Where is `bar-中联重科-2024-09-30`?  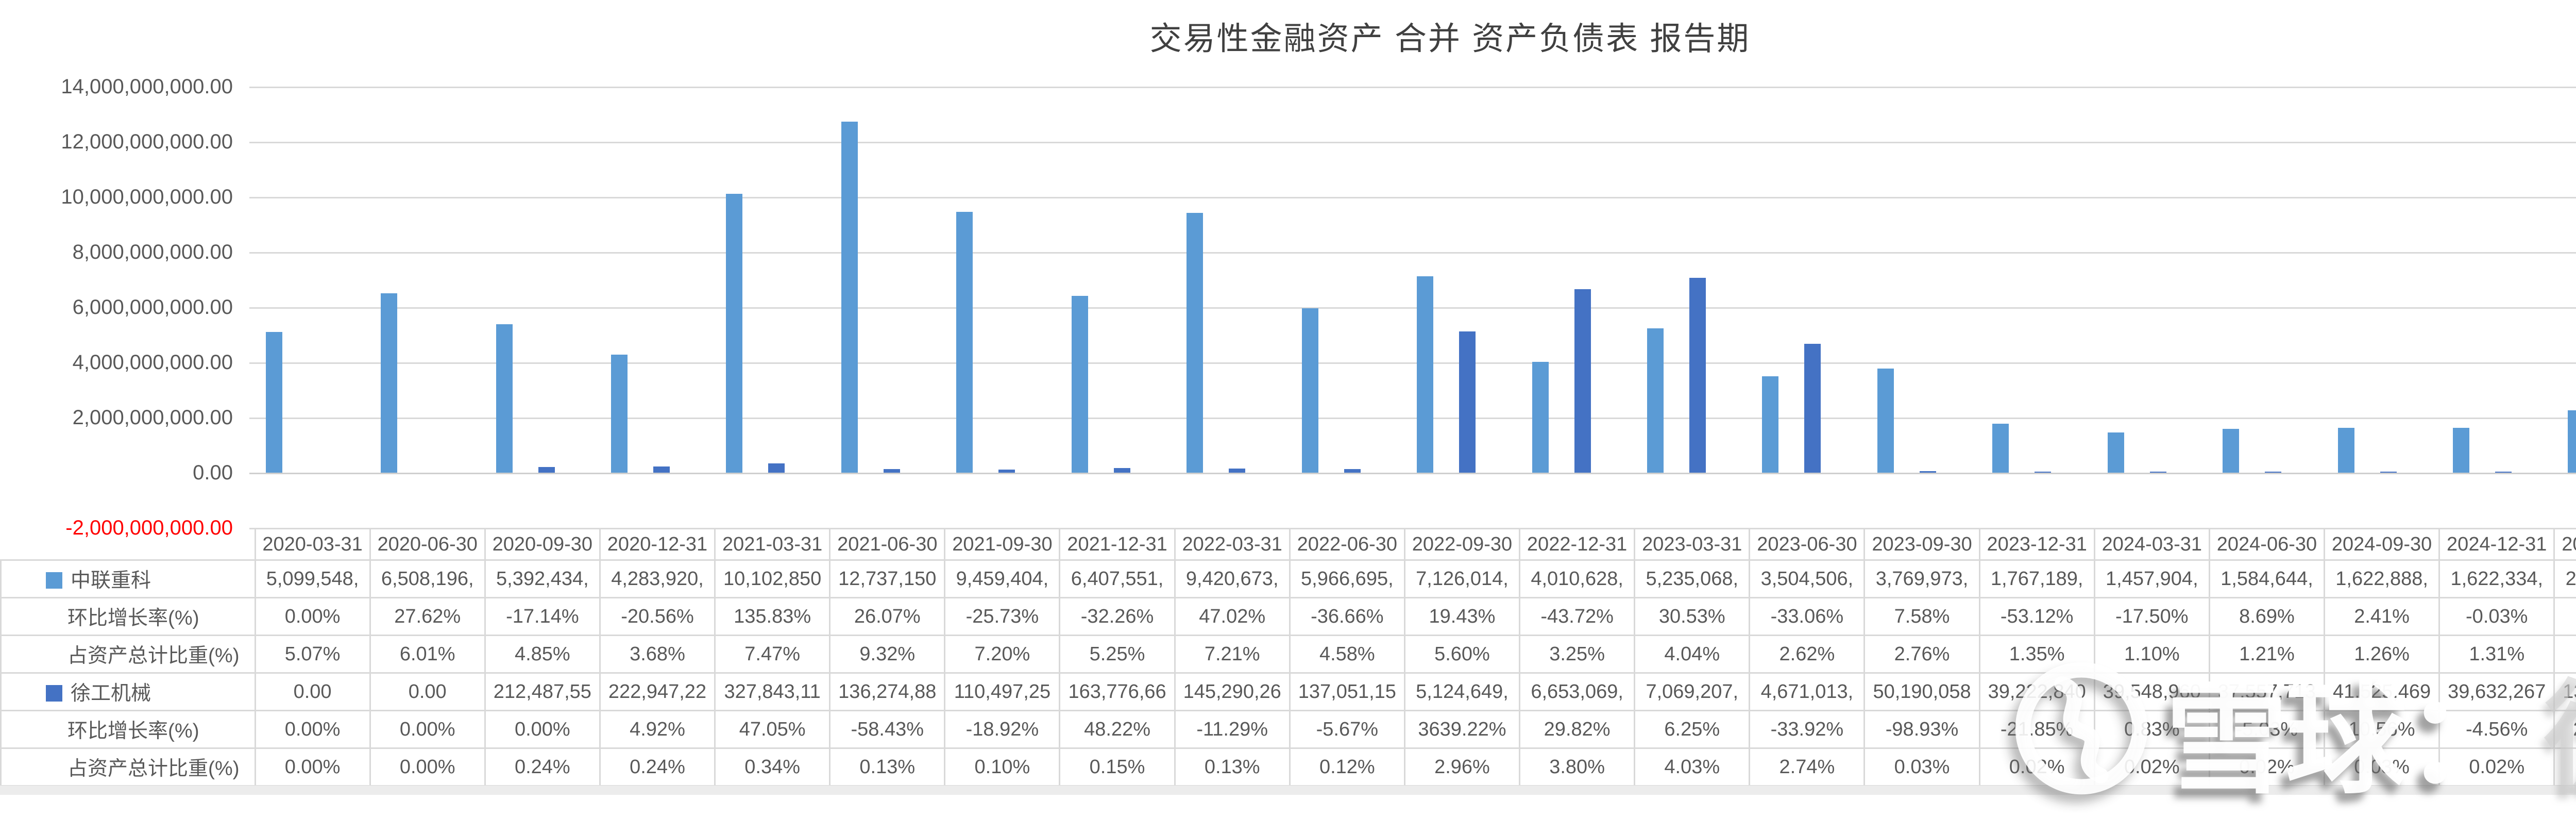 bar-中联重科-2024-09-30 is located at coordinates (2346, 450).